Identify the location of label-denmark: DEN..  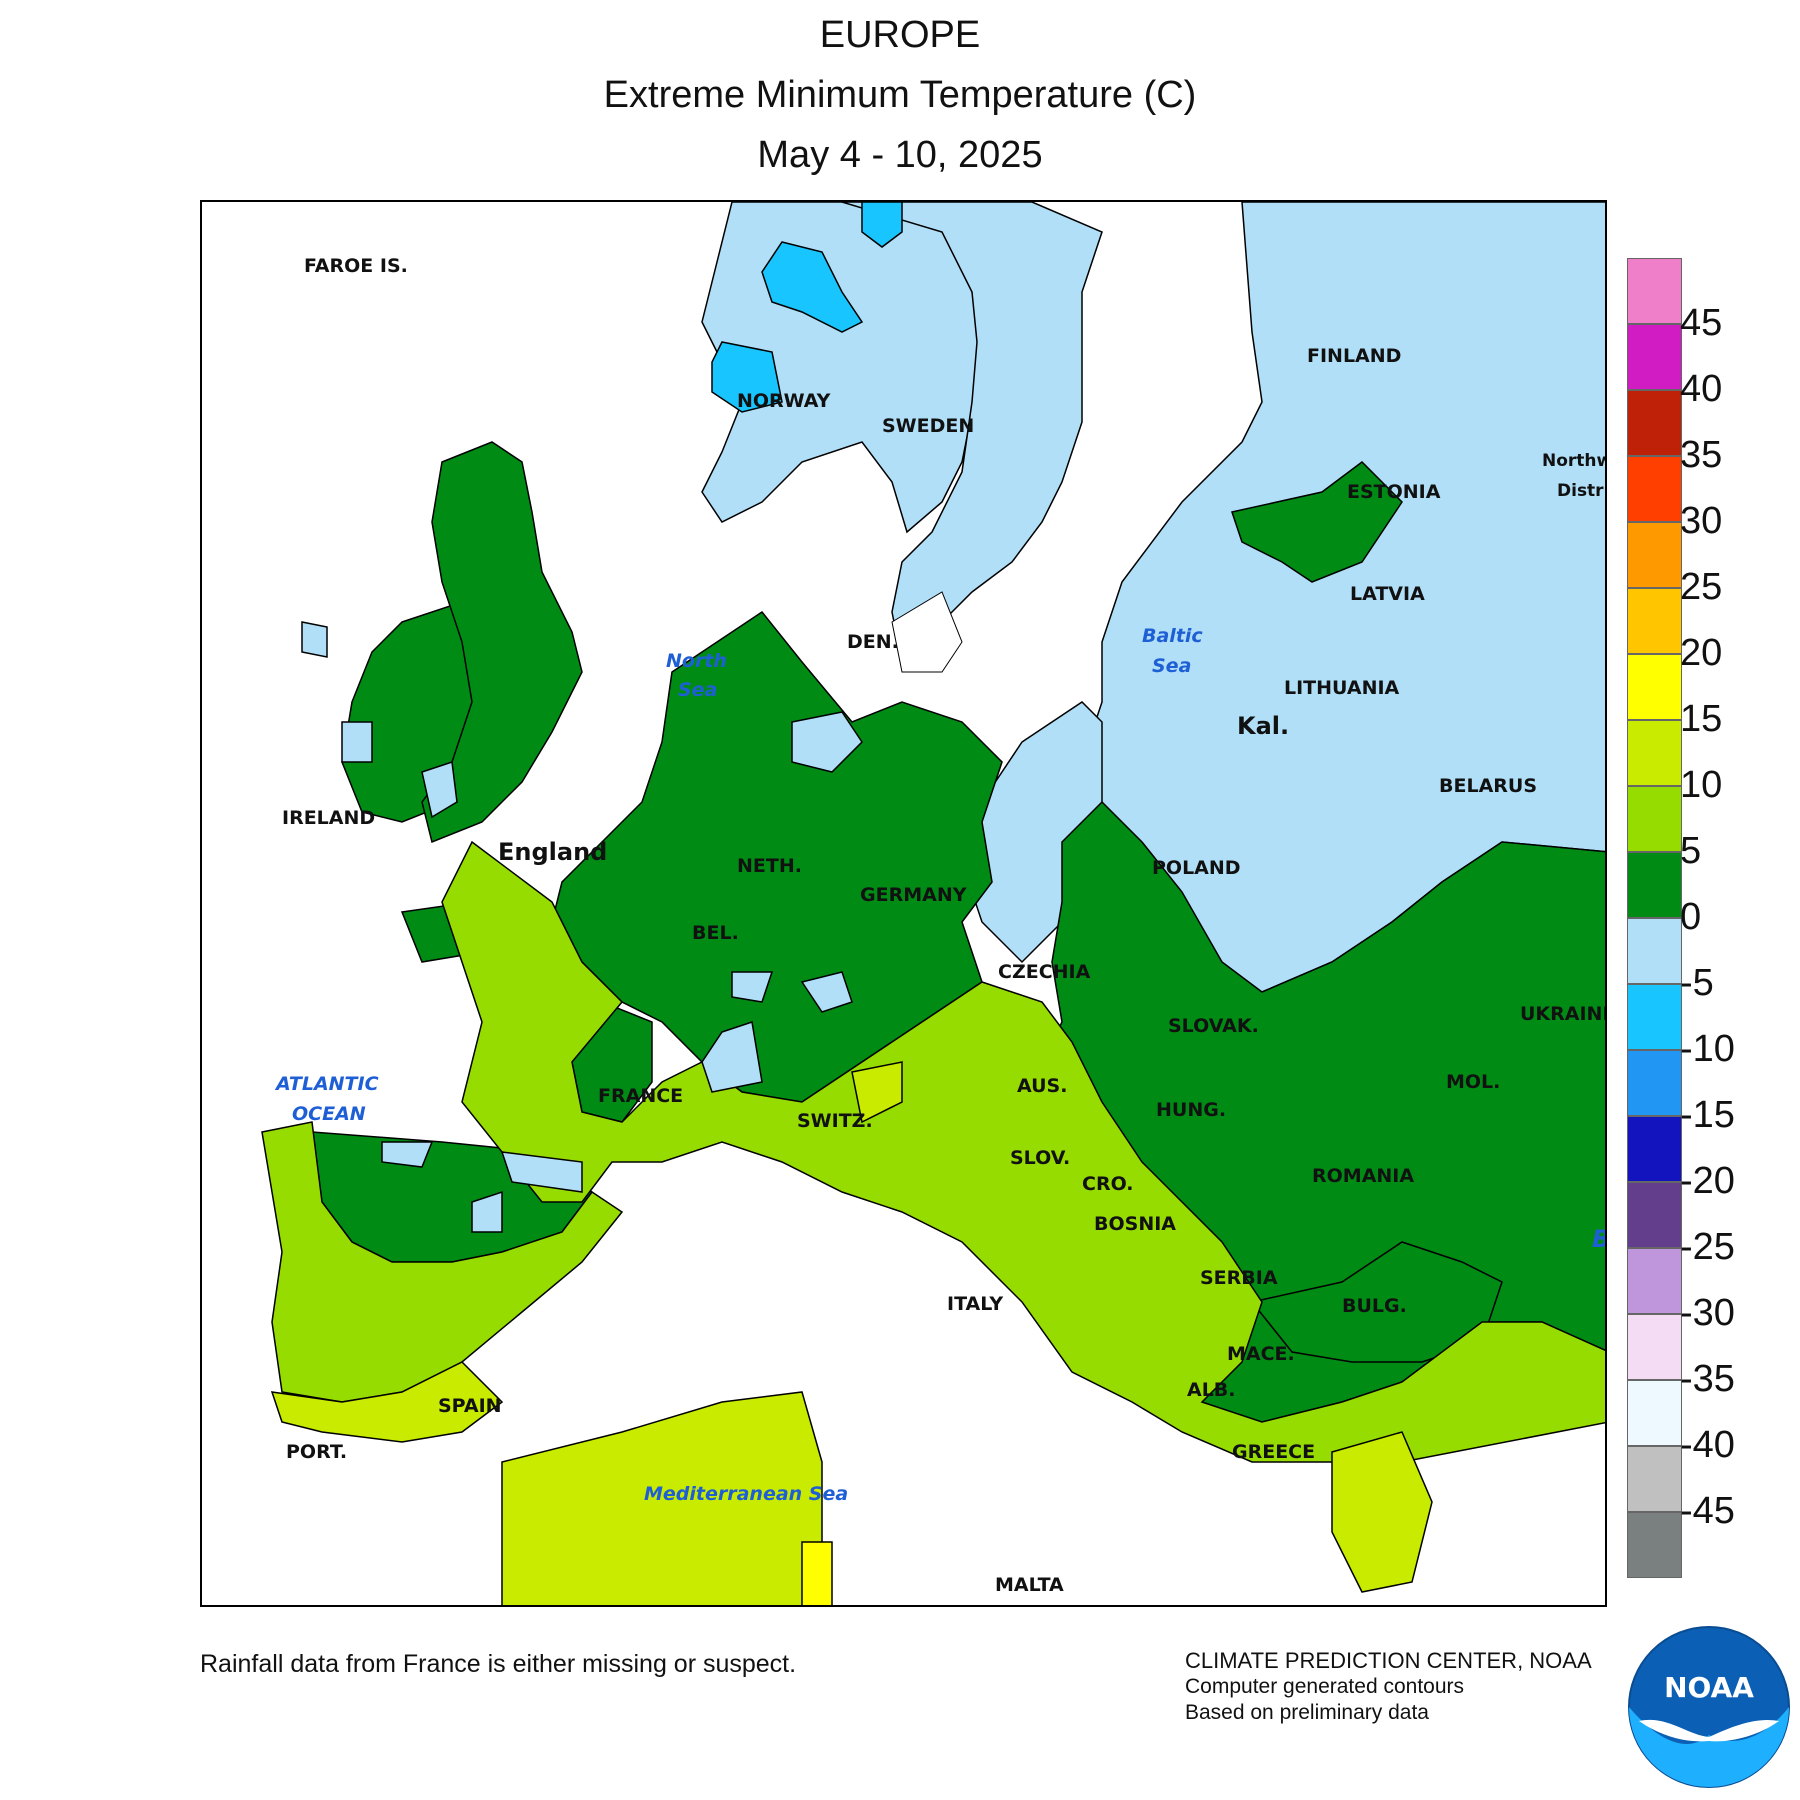
(873, 642).